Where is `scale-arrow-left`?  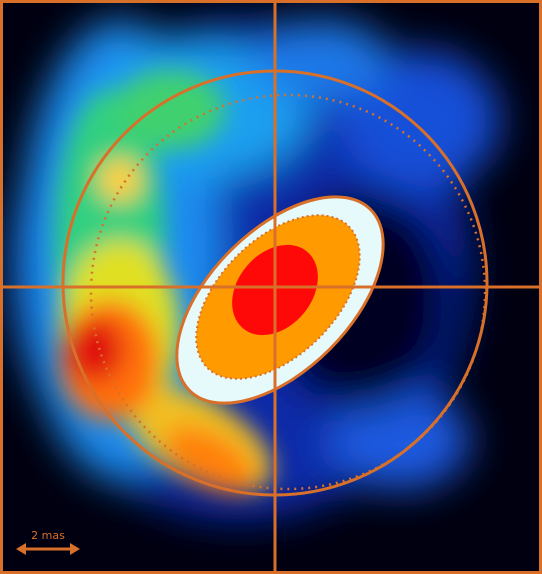 scale-arrow-left is located at coordinates (21, 549).